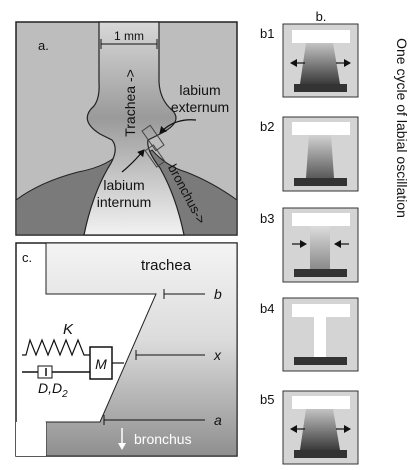 Image resolution: width=413 pixels, height=470 pixels. I want to click on frame-b5: b5, so click(309, 427).